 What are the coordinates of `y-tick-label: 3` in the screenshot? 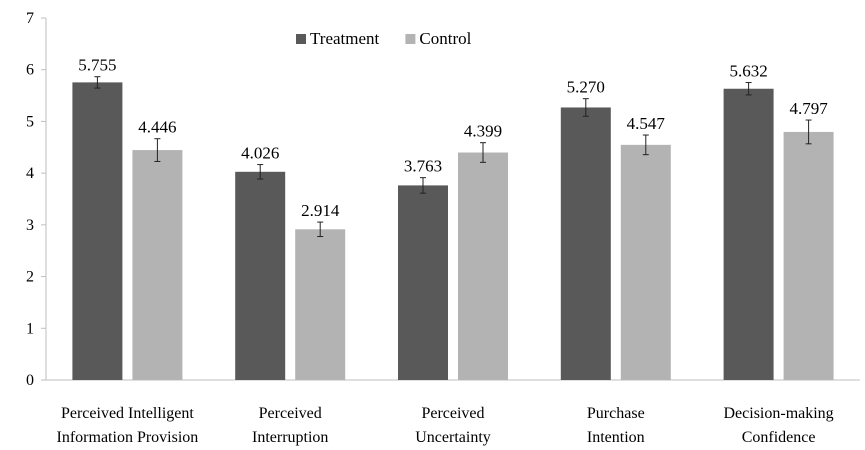 It's located at (30, 225).